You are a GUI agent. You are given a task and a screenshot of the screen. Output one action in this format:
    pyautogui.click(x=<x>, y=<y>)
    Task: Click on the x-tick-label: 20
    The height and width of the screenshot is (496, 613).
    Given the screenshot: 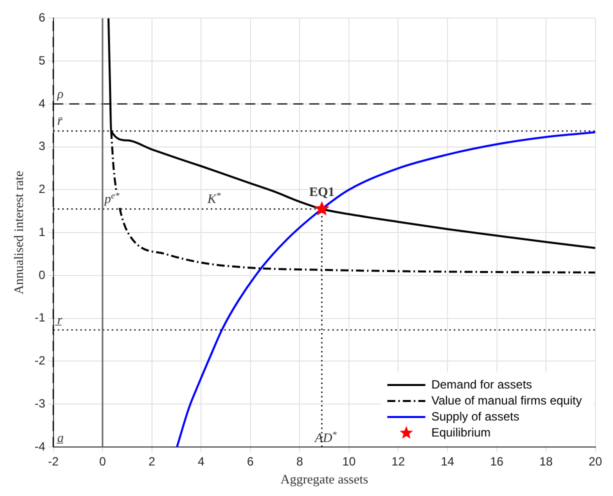 What is the action you would take?
    pyautogui.click(x=595, y=461)
    